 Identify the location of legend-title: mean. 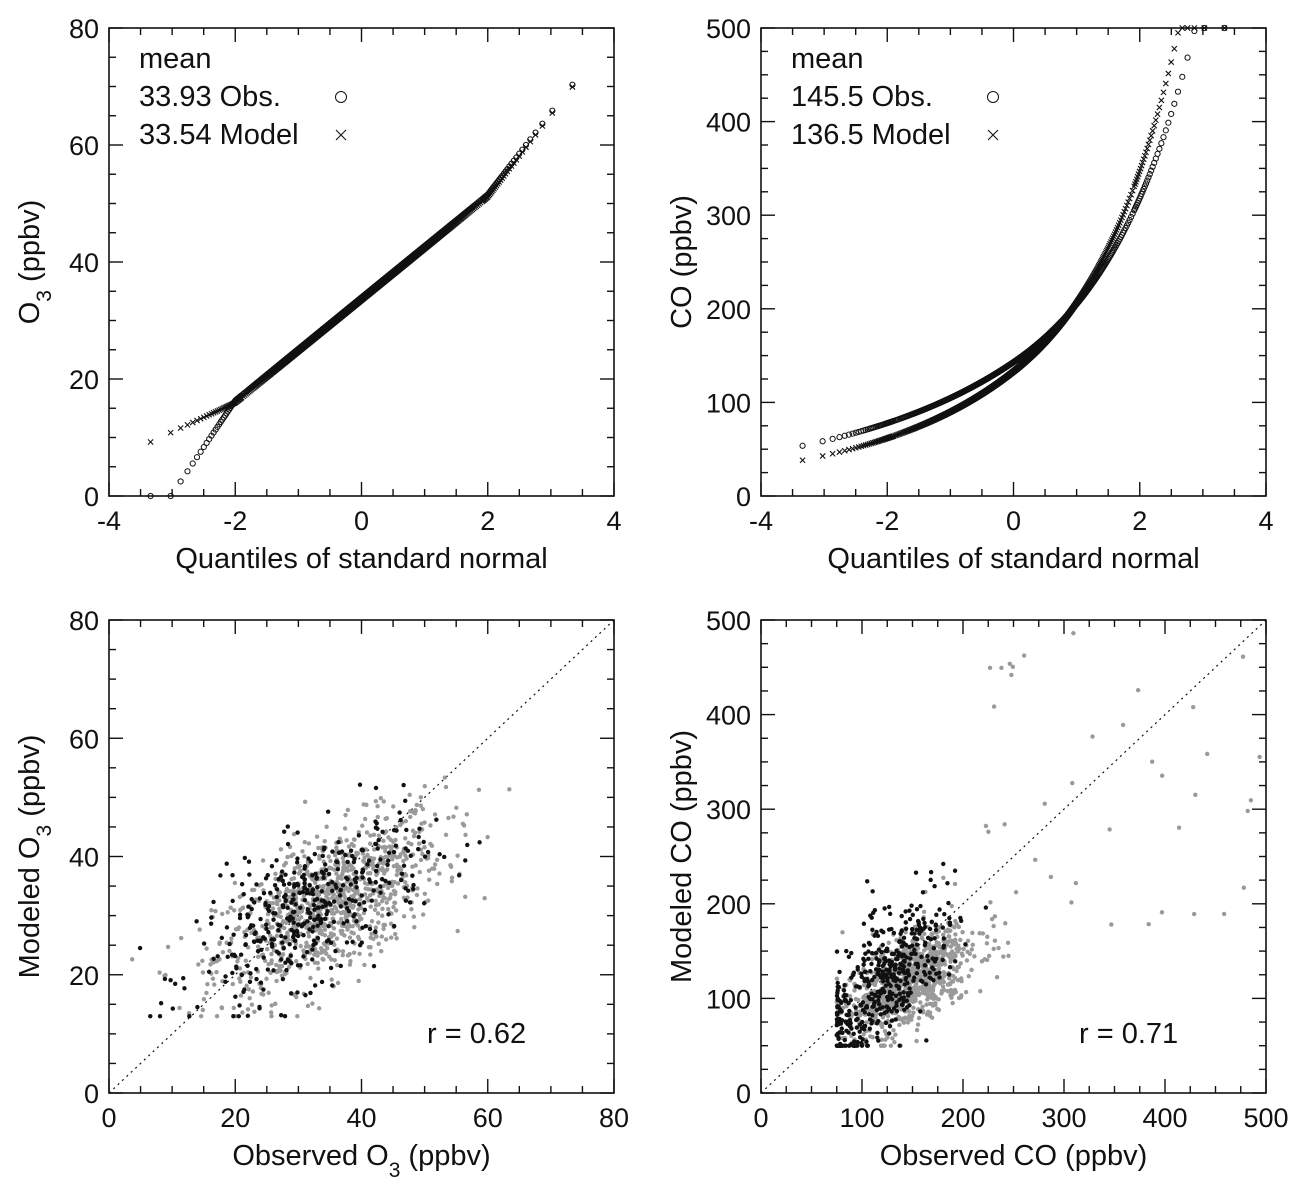
(175, 59).